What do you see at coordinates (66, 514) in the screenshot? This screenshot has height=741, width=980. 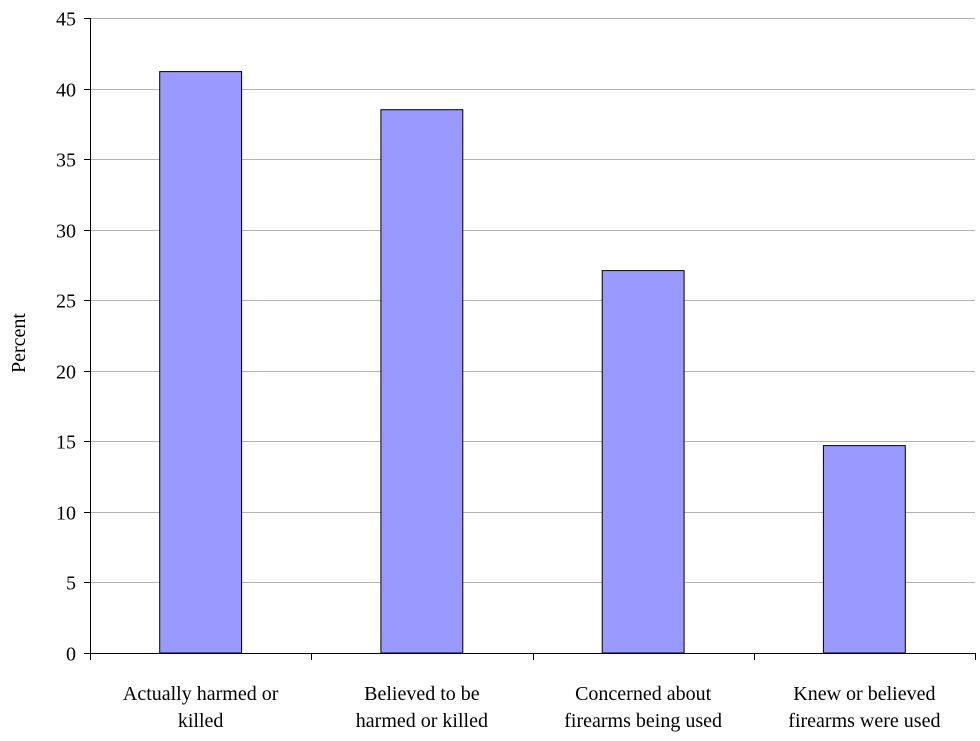 I see `y-tick-label: 10` at bounding box center [66, 514].